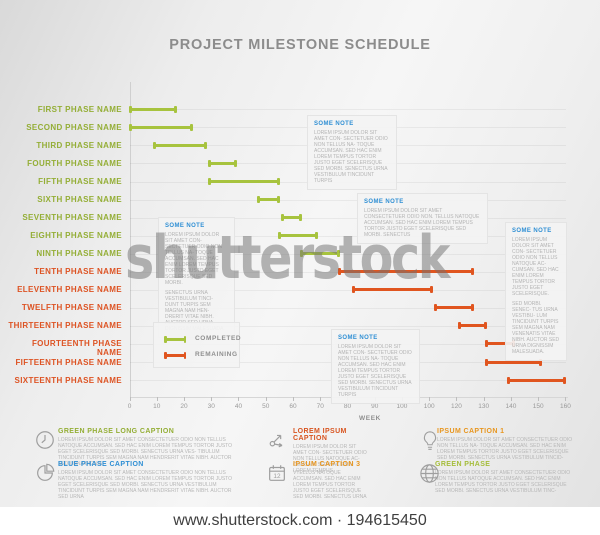 This screenshot has height=535, width=600. What do you see at coordinates (74, 163) in the screenshot?
I see `phase-label: FOURTH PHASE NAME` at bounding box center [74, 163].